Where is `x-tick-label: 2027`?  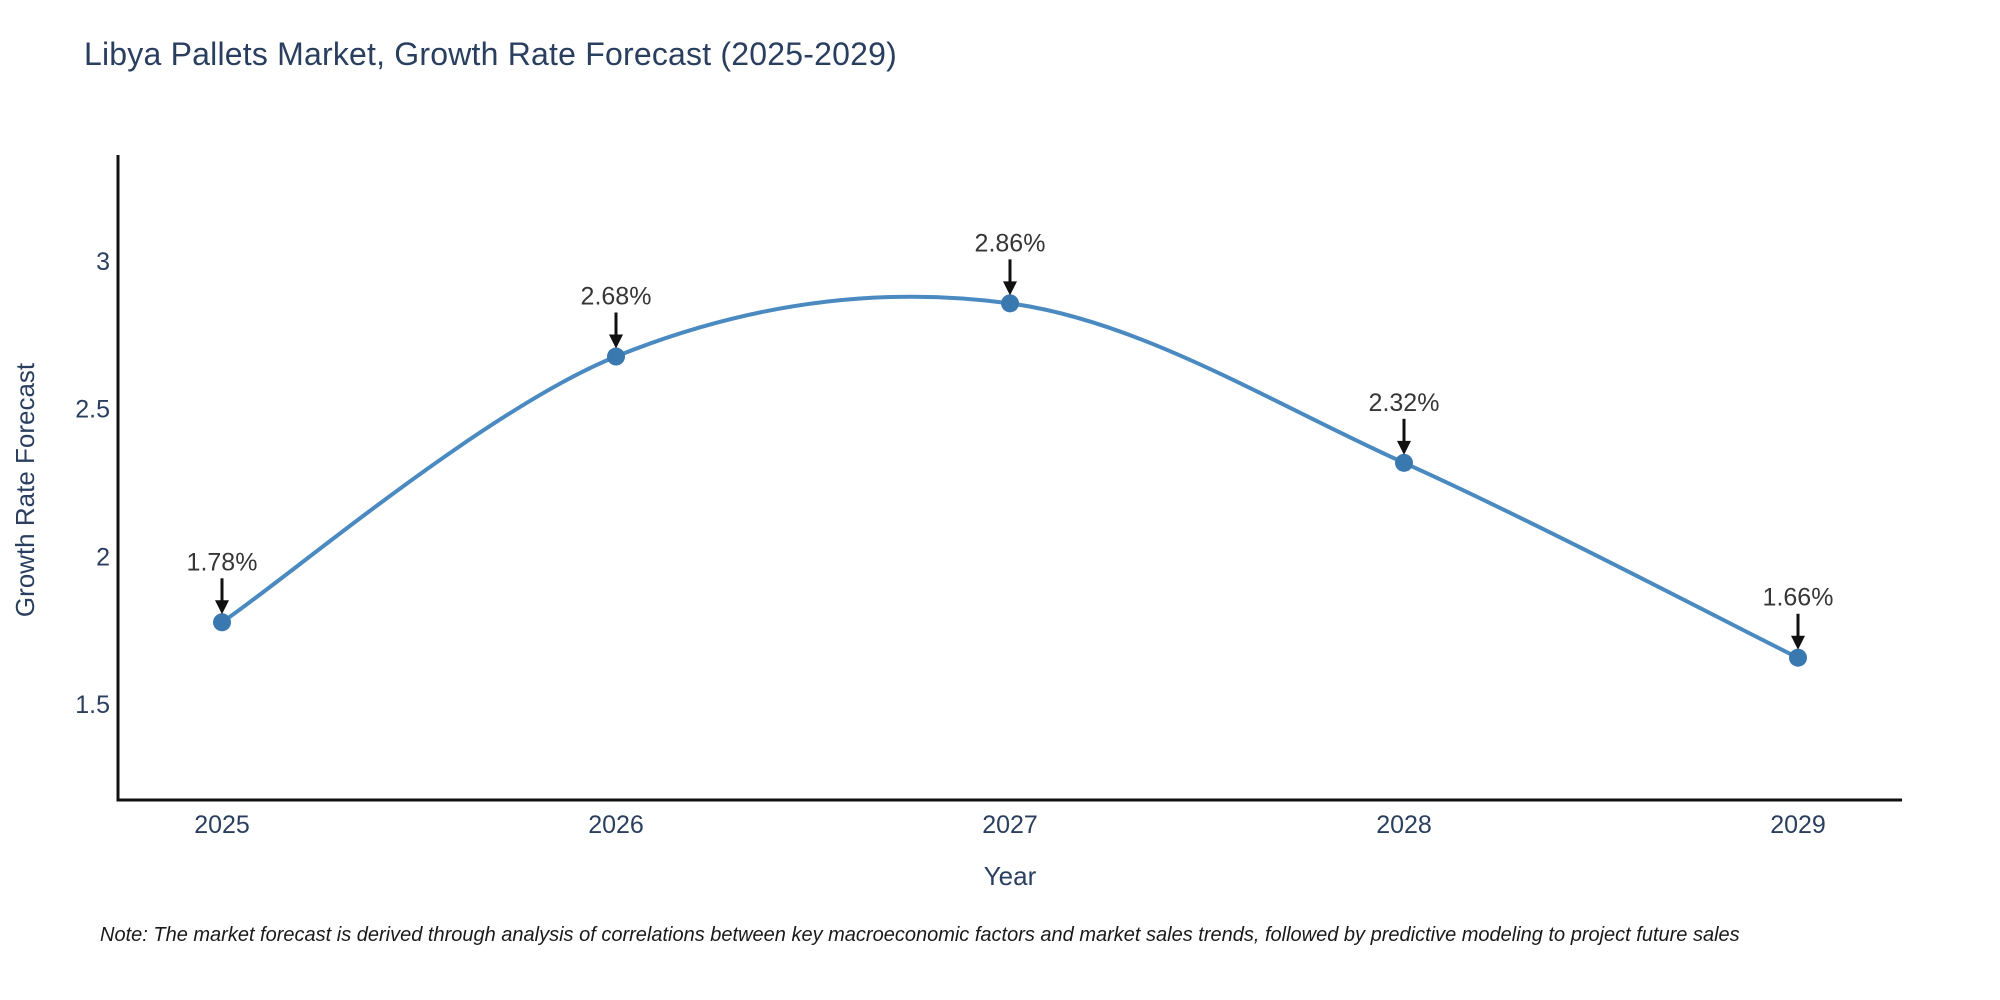
x-tick-label: 2027 is located at coordinates (1010, 825).